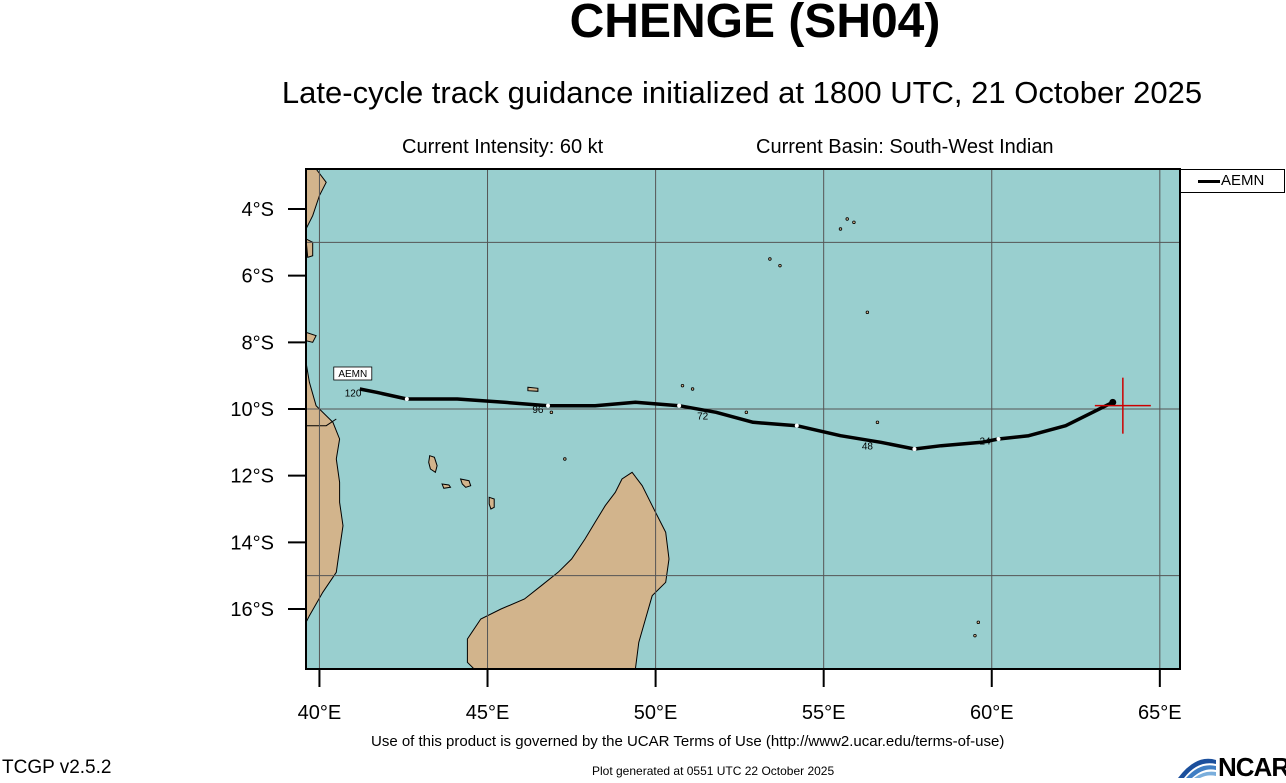 The image size is (1286, 783). Describe the element at coordinates (1113, 402) in the screenshot. I see `track-start-point` at that location.